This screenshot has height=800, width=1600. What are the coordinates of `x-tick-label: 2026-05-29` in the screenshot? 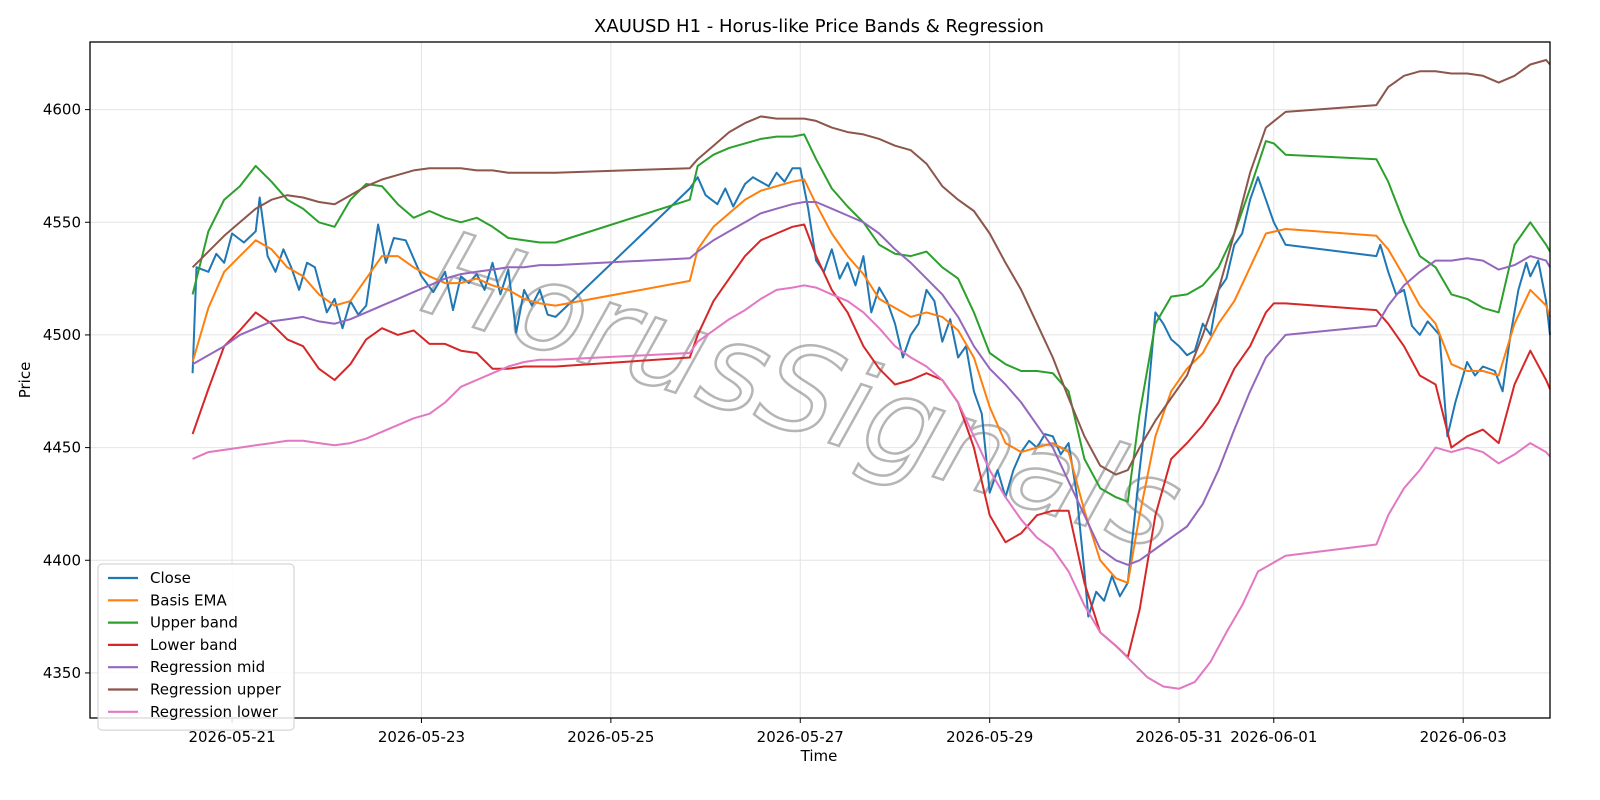 It's located at (989, 737).